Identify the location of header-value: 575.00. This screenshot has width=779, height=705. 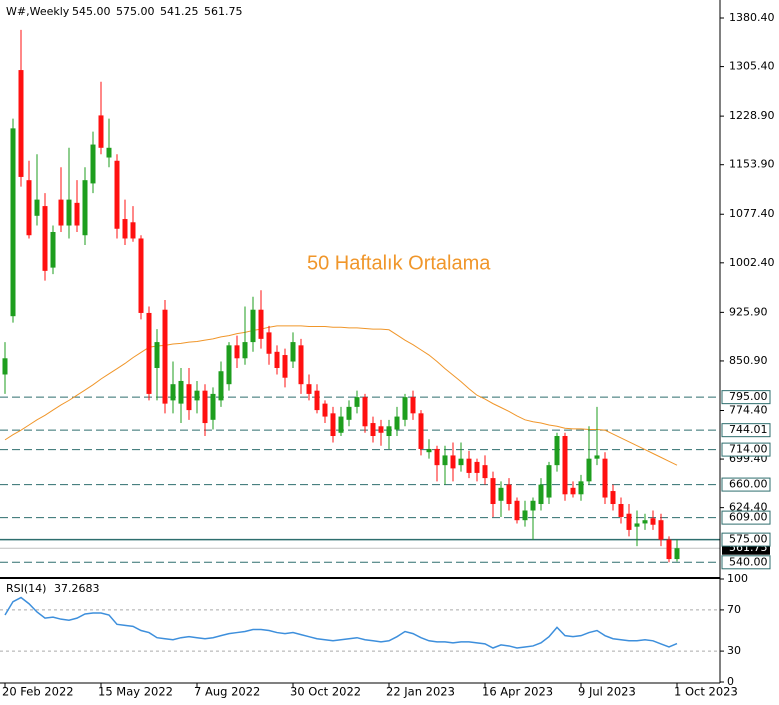
(135, 11).